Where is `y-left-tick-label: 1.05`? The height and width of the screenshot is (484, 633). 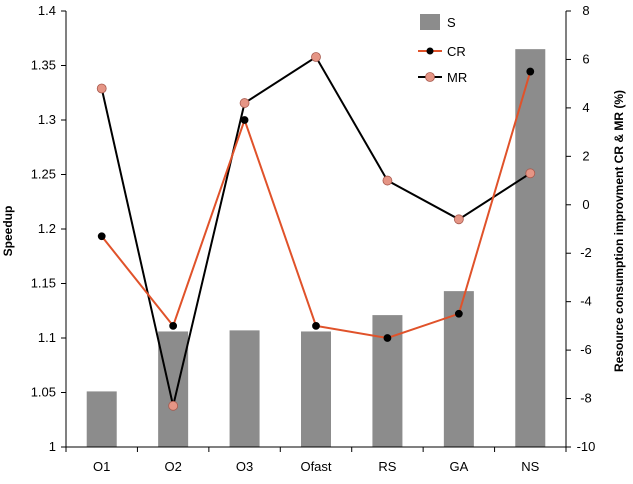 y-left-tick-label: 1.05 is located at coordinates (43, 392).